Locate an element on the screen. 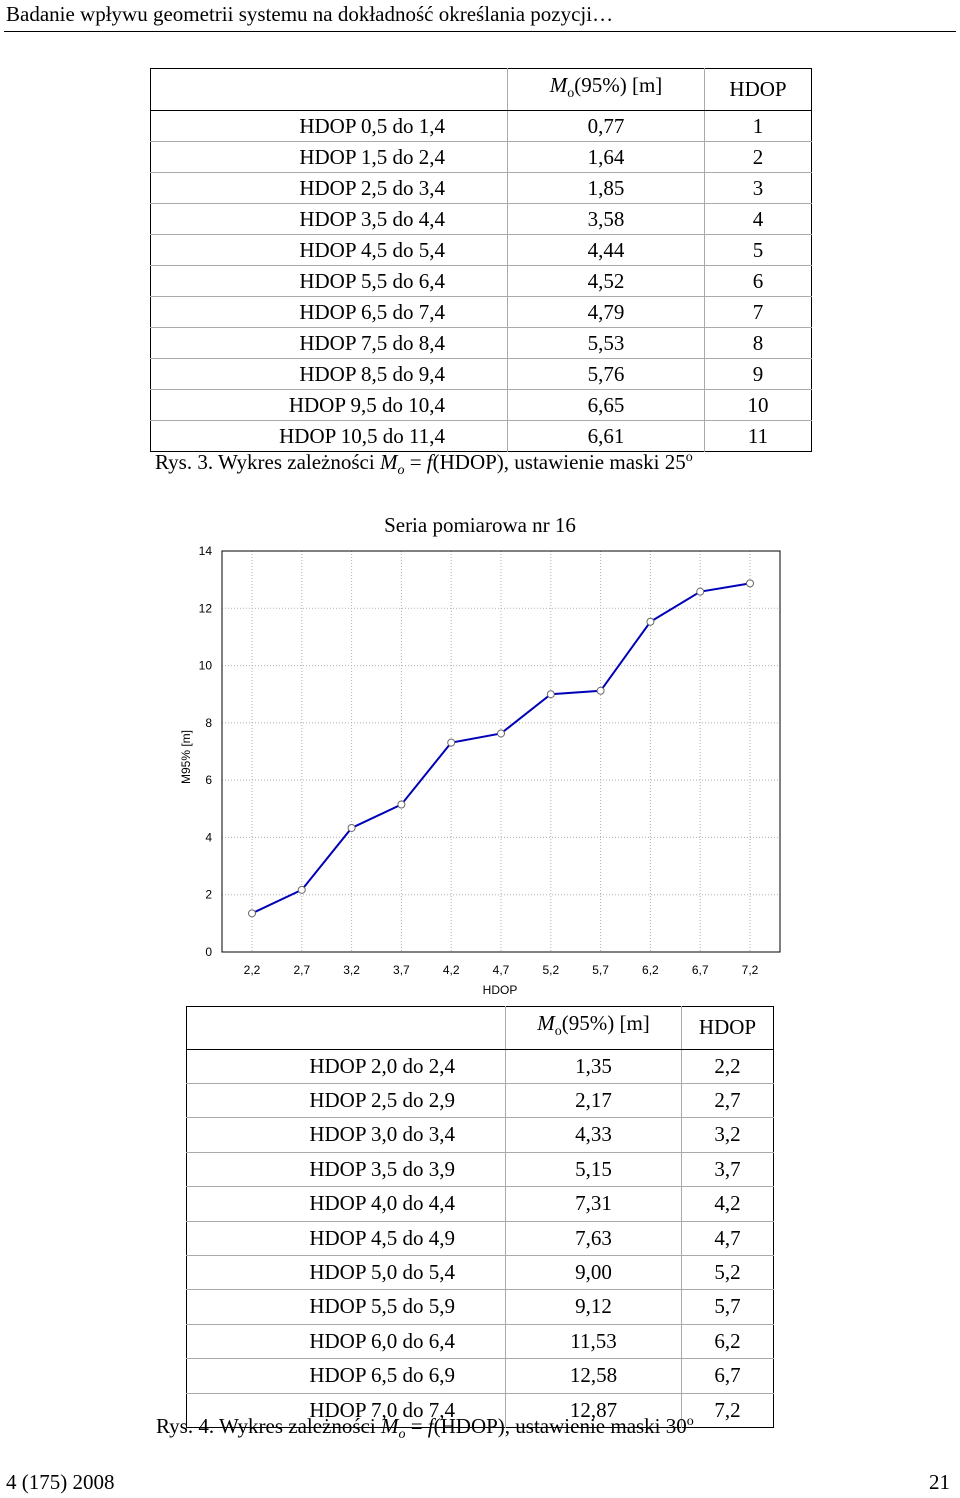 This screenshot has width=960, height=1498. table-row: HDOP 3,5 do 4,4 3,58 4 is located at coordinates (481, 219).